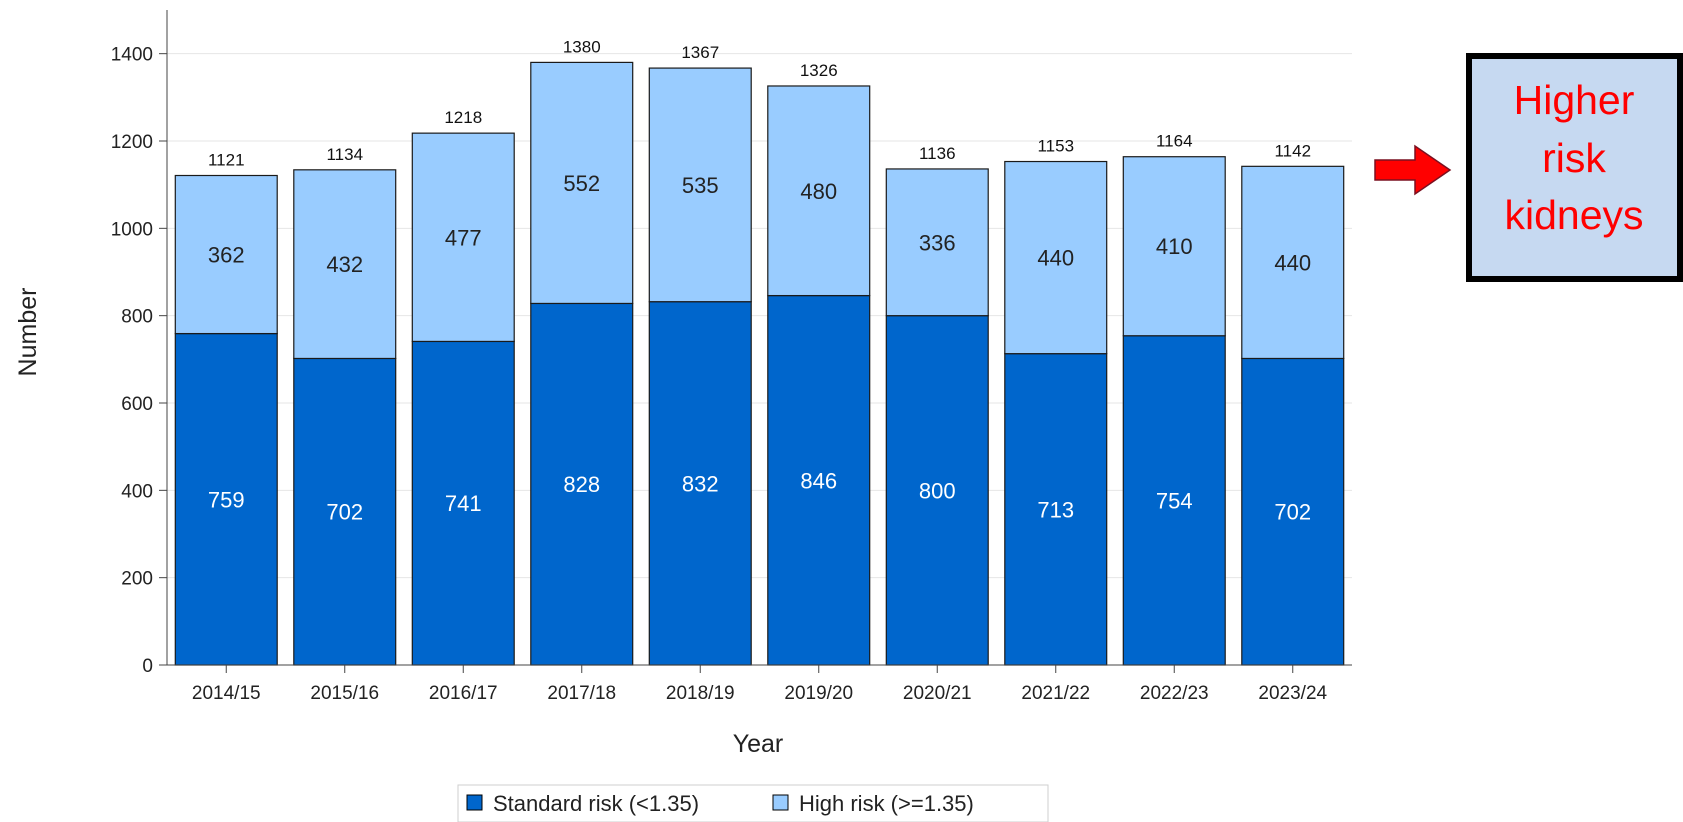 The height and width of the screenshot is (822, 1683). I want to click on data-label-high-risk: 410, so click(1174, 246).